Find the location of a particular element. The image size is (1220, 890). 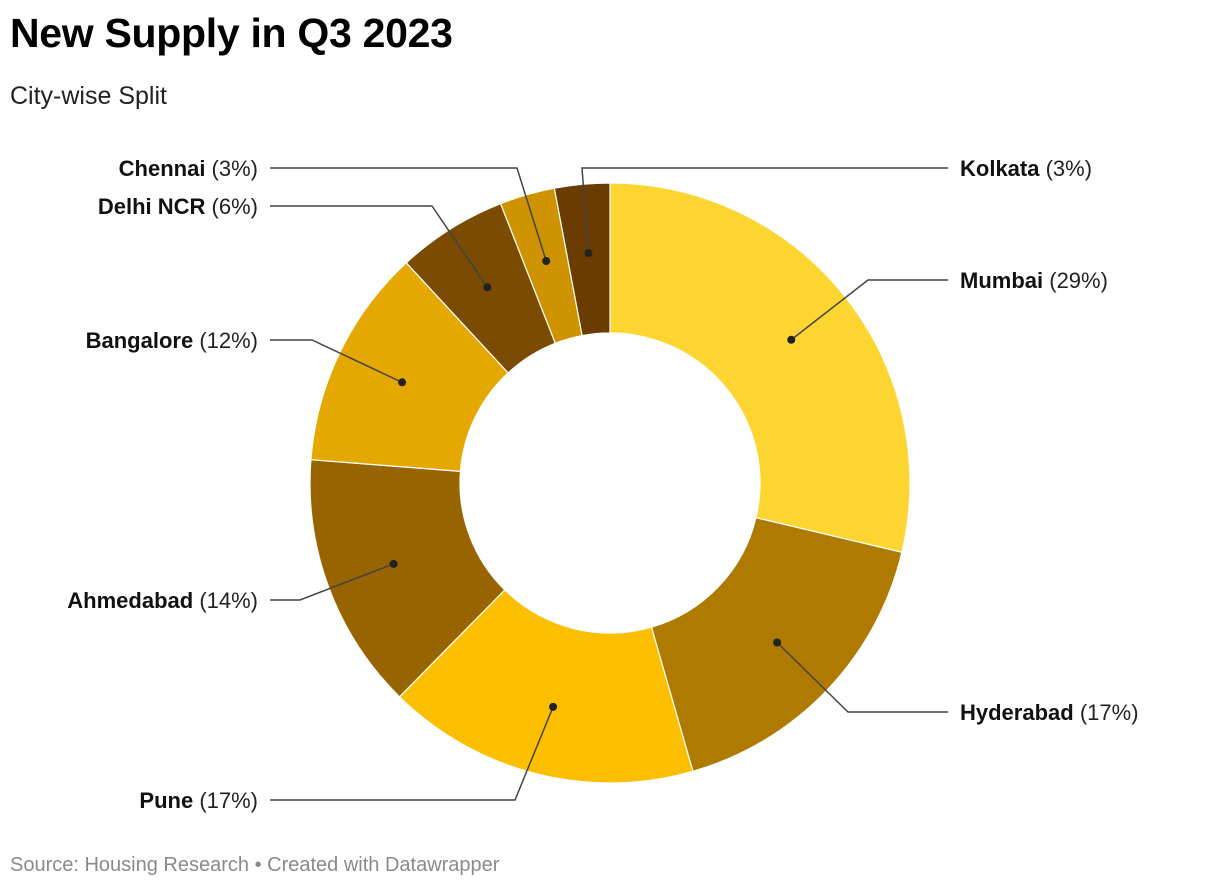

leader-dot-hyderabad is located at coordinates (777, 642).